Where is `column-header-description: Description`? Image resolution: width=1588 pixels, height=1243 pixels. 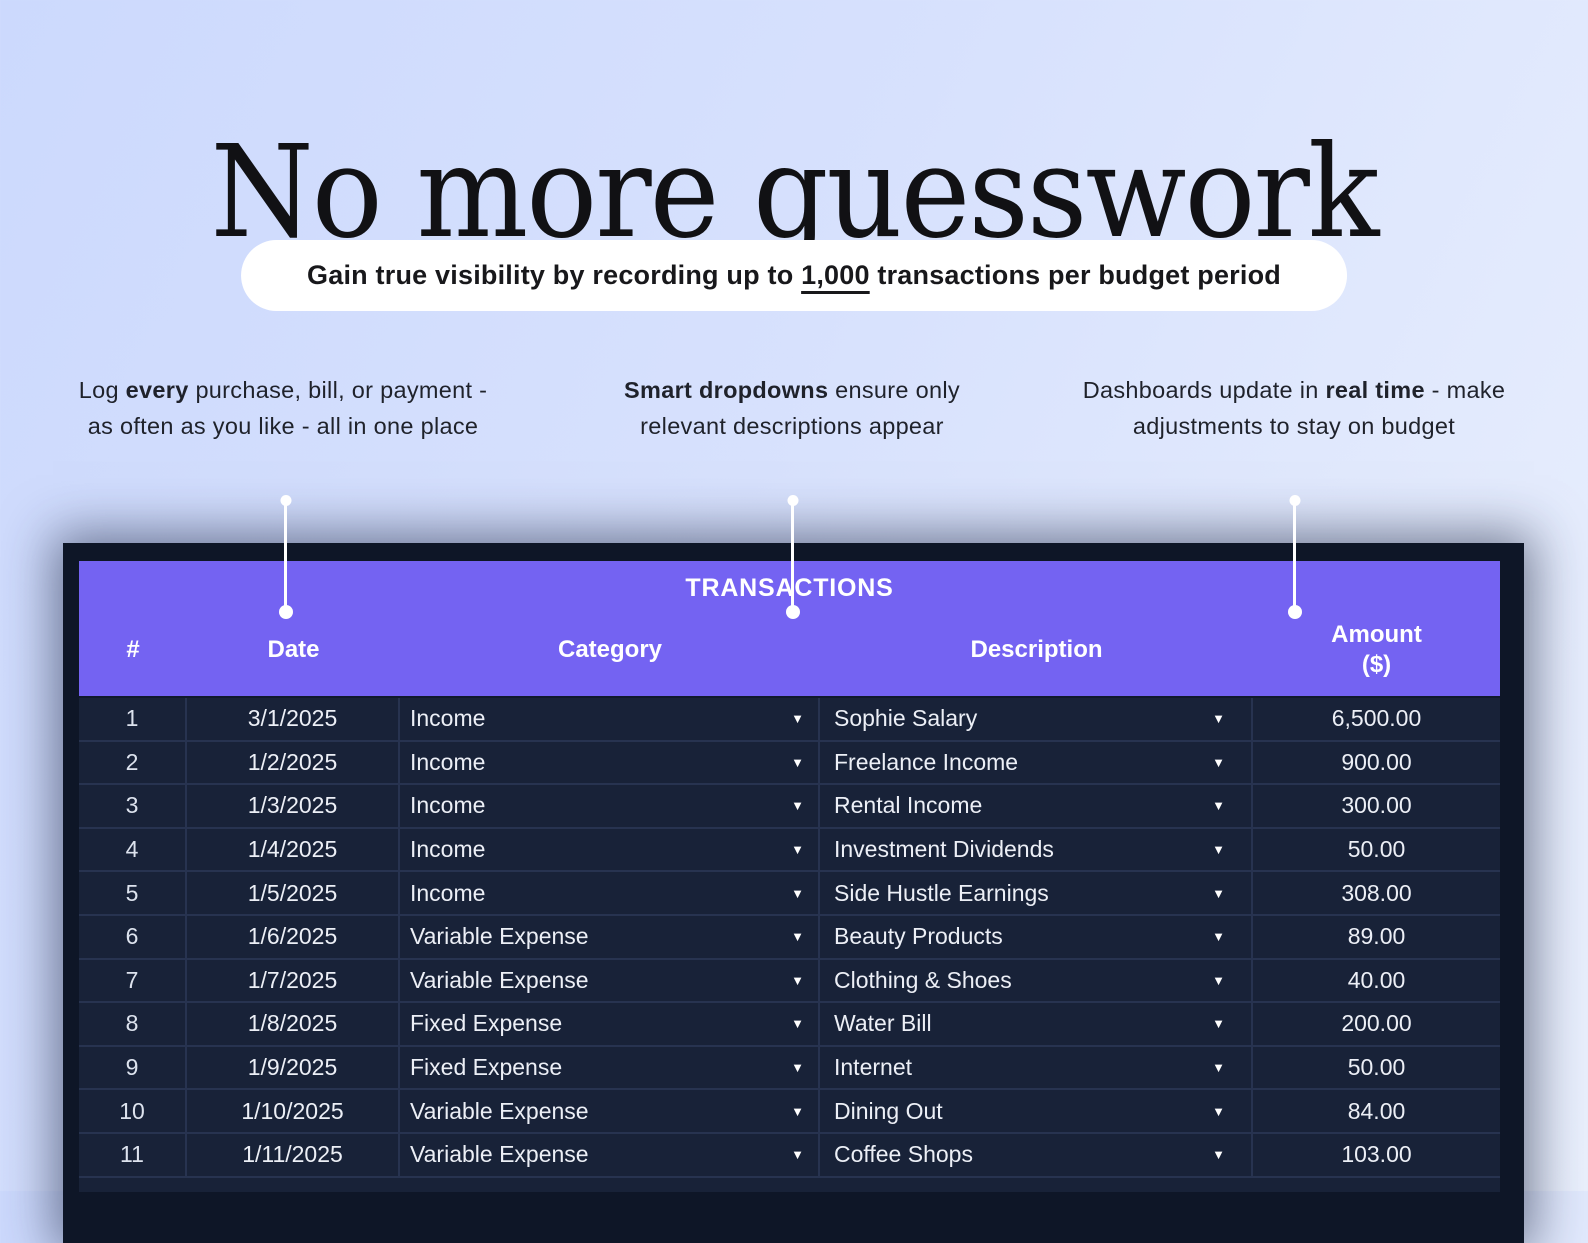 column-header-description: Description is located at coordinates (1036, 649).